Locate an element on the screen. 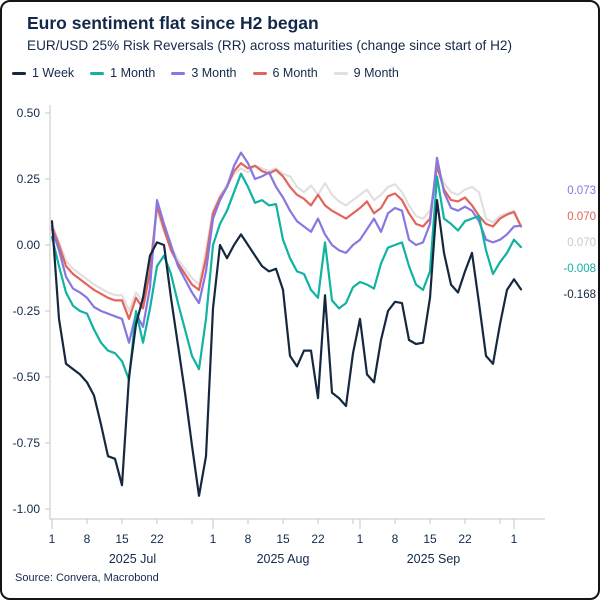 The height and width of the screenshot is (600, 600). legend-label: 1 Month is located at coordinates (133, 73).